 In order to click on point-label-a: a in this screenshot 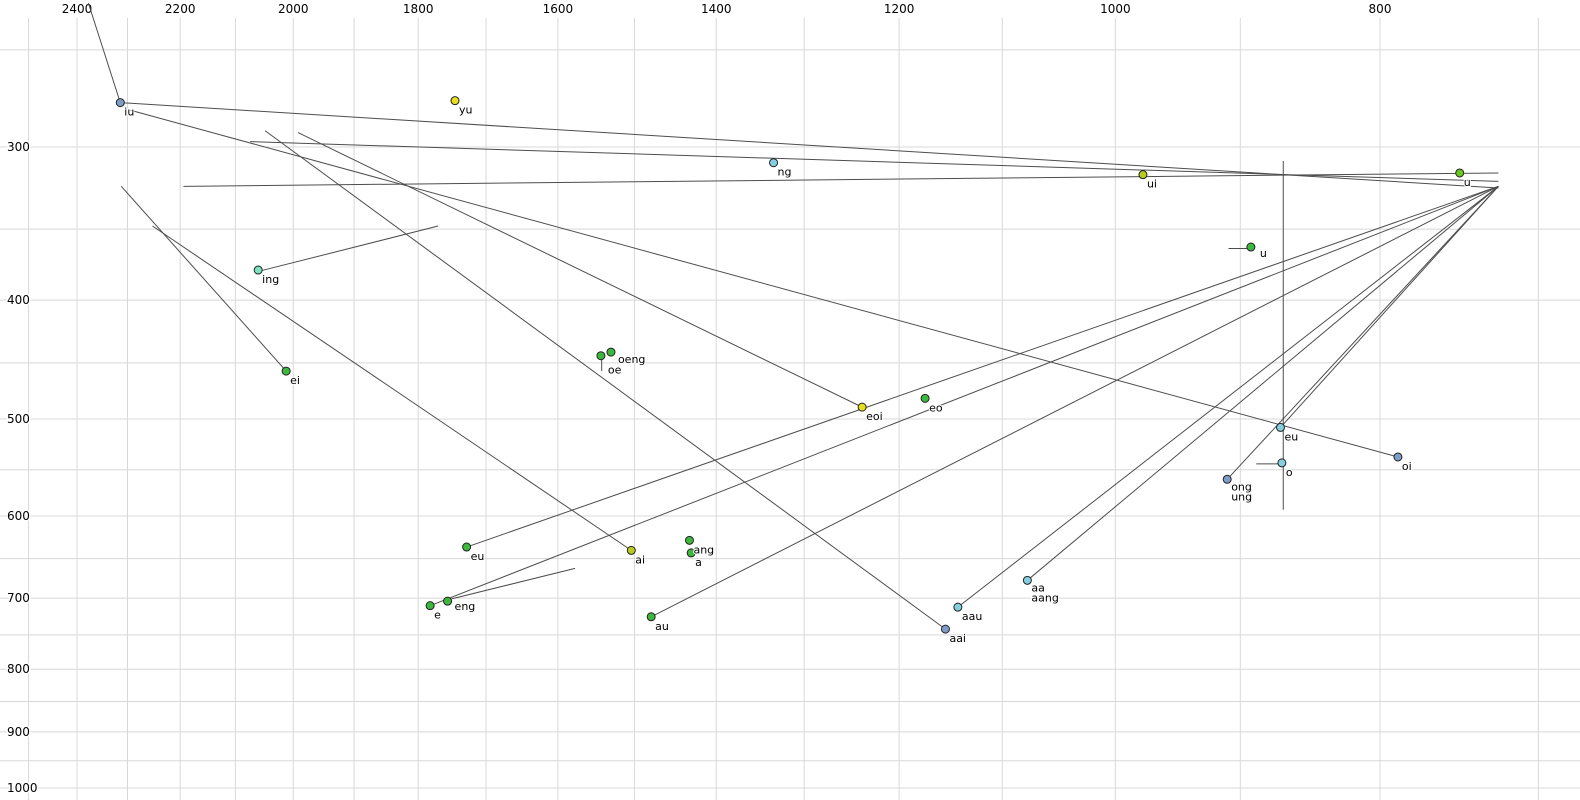, I will do `click(698, 562)`.